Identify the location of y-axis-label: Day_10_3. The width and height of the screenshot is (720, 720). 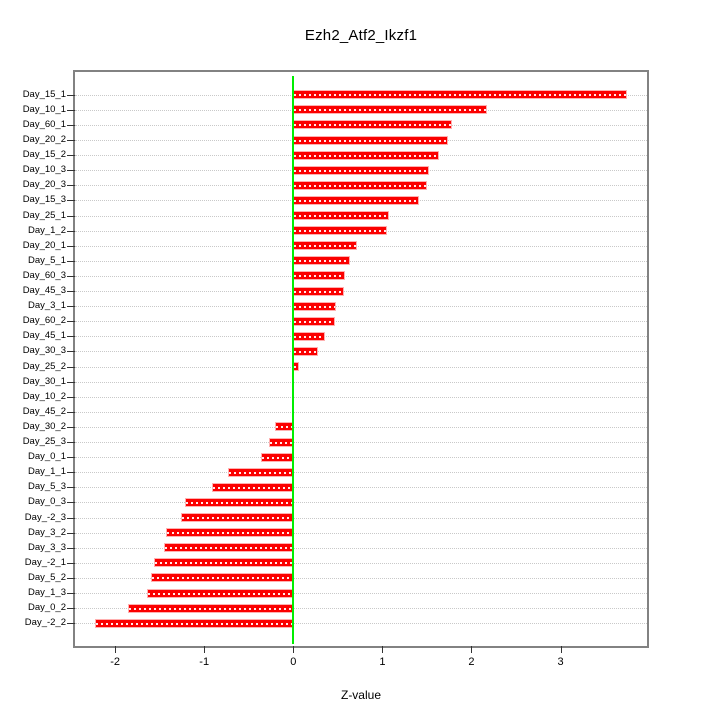
(44, 170).